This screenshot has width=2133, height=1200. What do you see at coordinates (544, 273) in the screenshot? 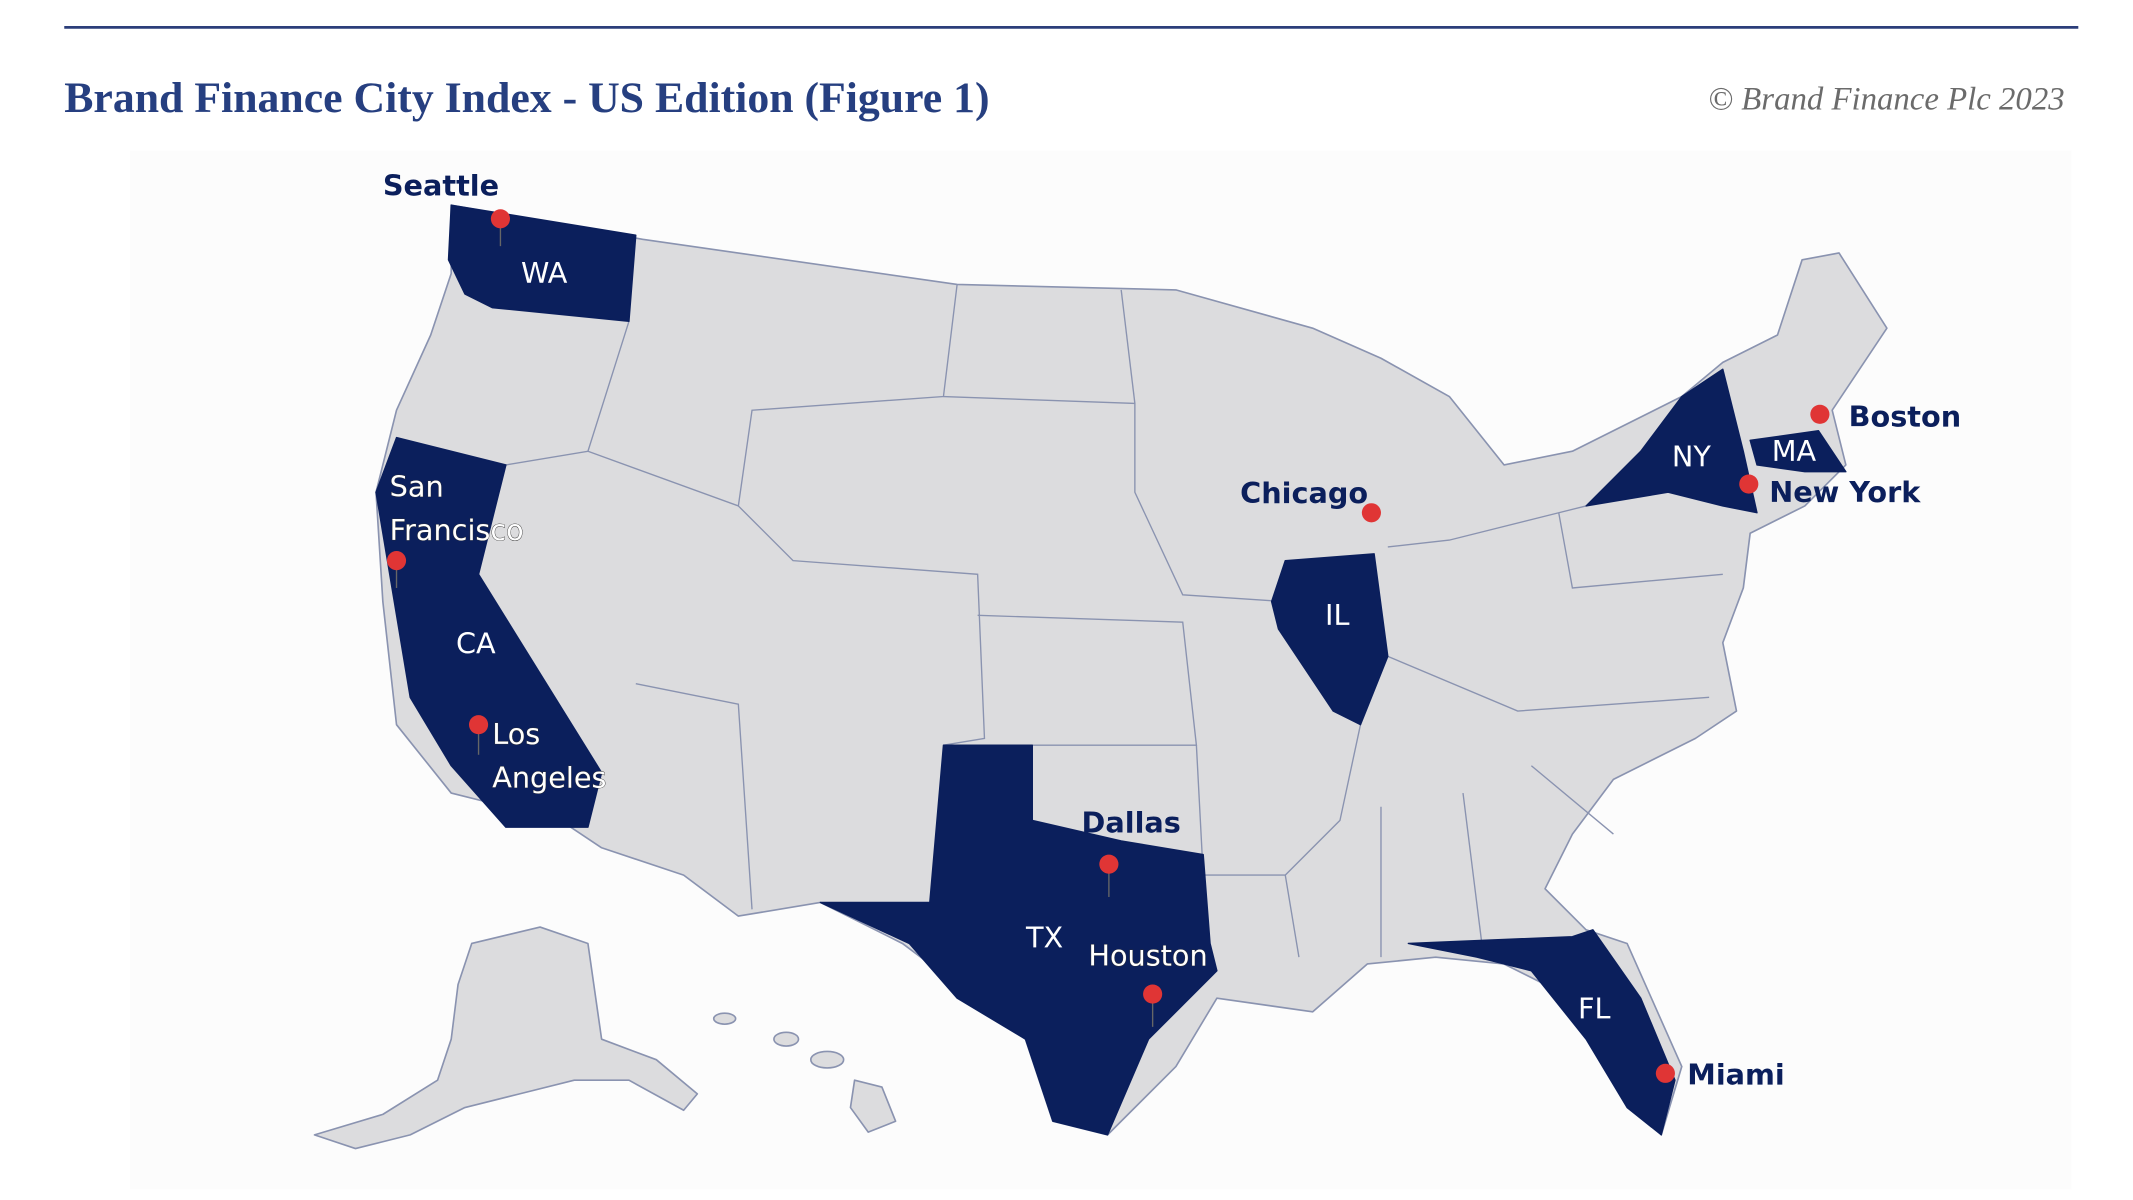
I see `state-label: WA` at bounding box center [544, 273].